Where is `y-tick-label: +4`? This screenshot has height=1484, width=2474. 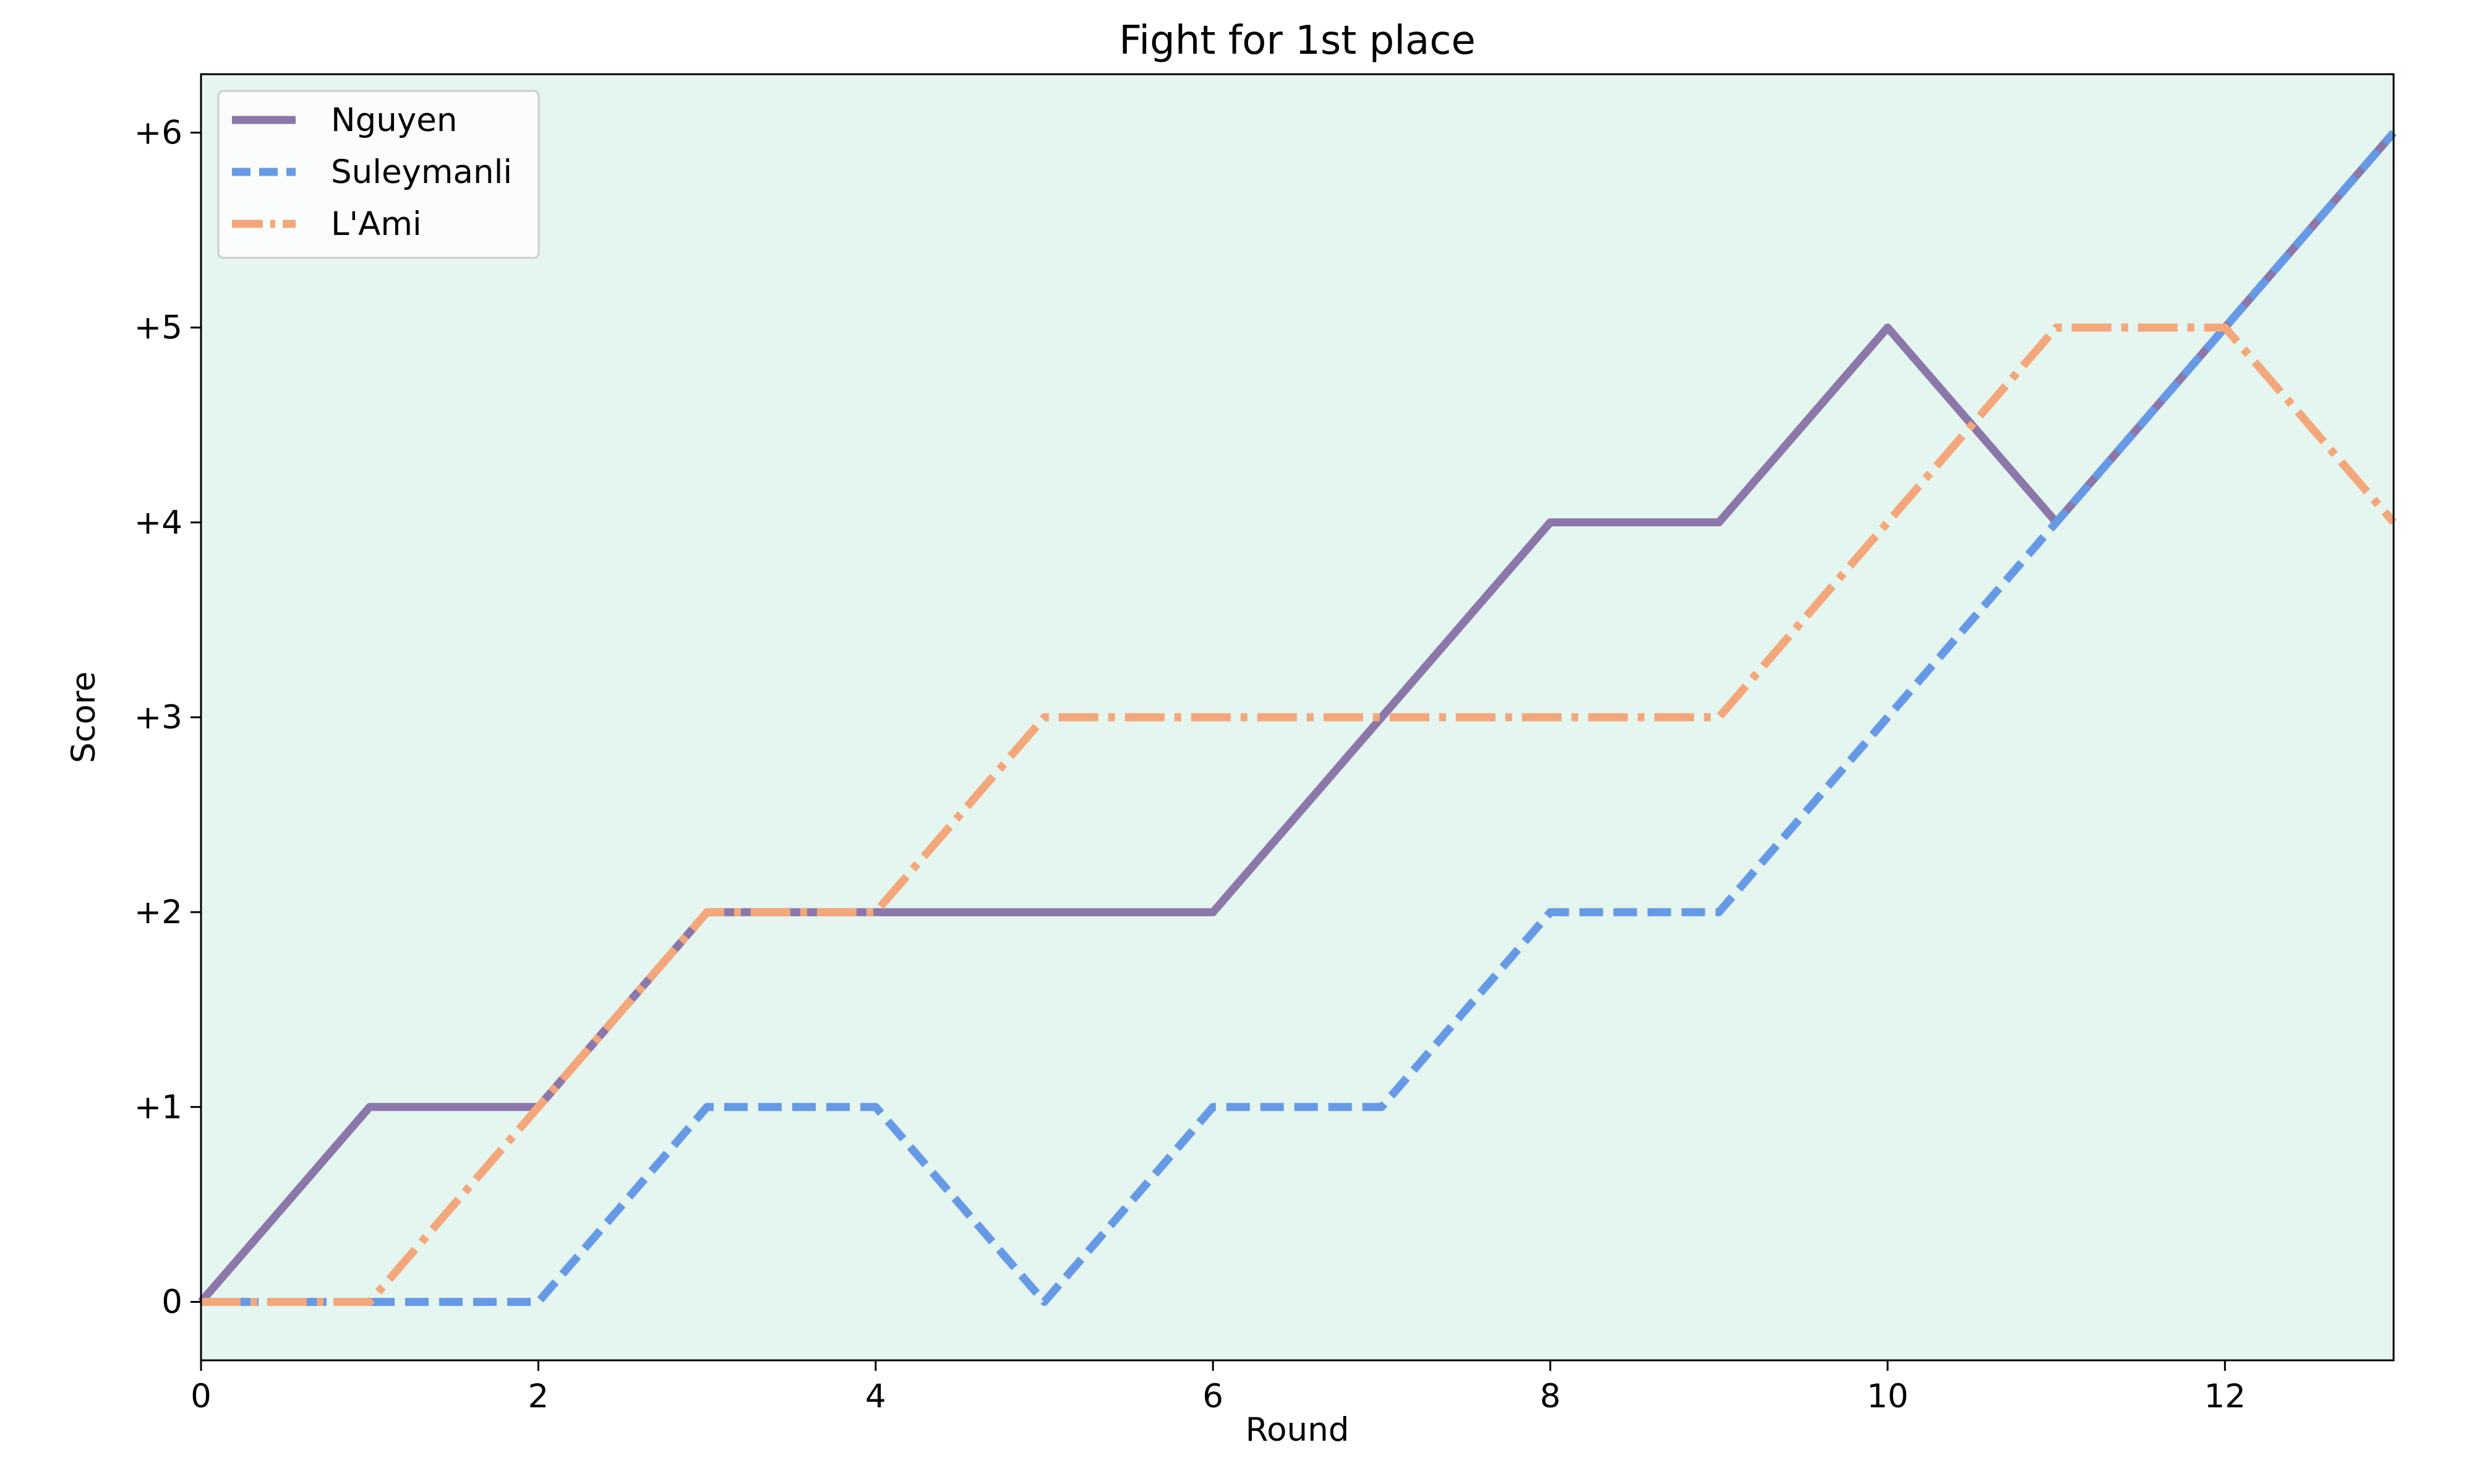 y-tick-label: +4 is located at coordinates (158, 523).